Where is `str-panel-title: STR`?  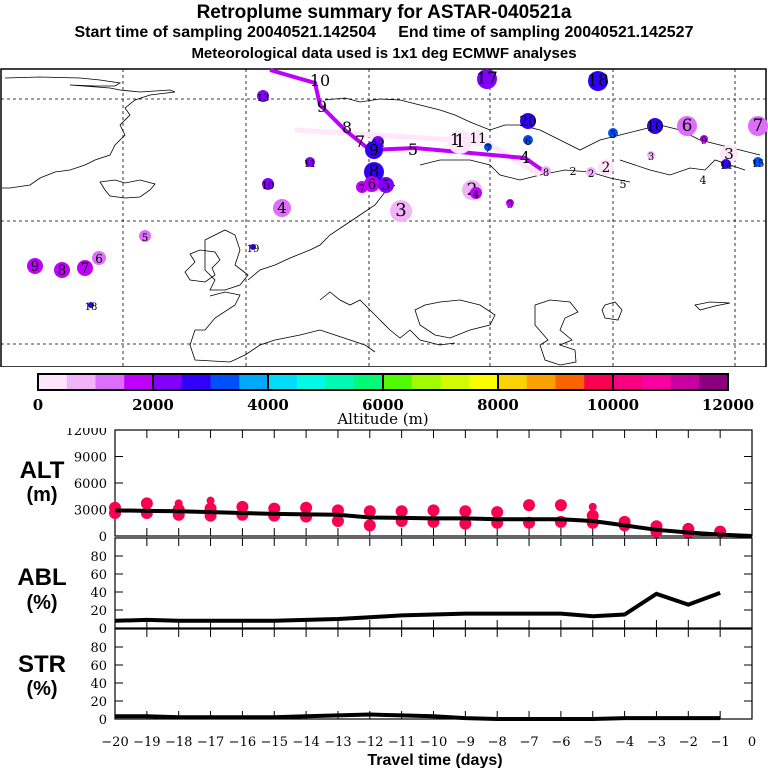 str-panel-title: STR is located at coordinates (42, 664).